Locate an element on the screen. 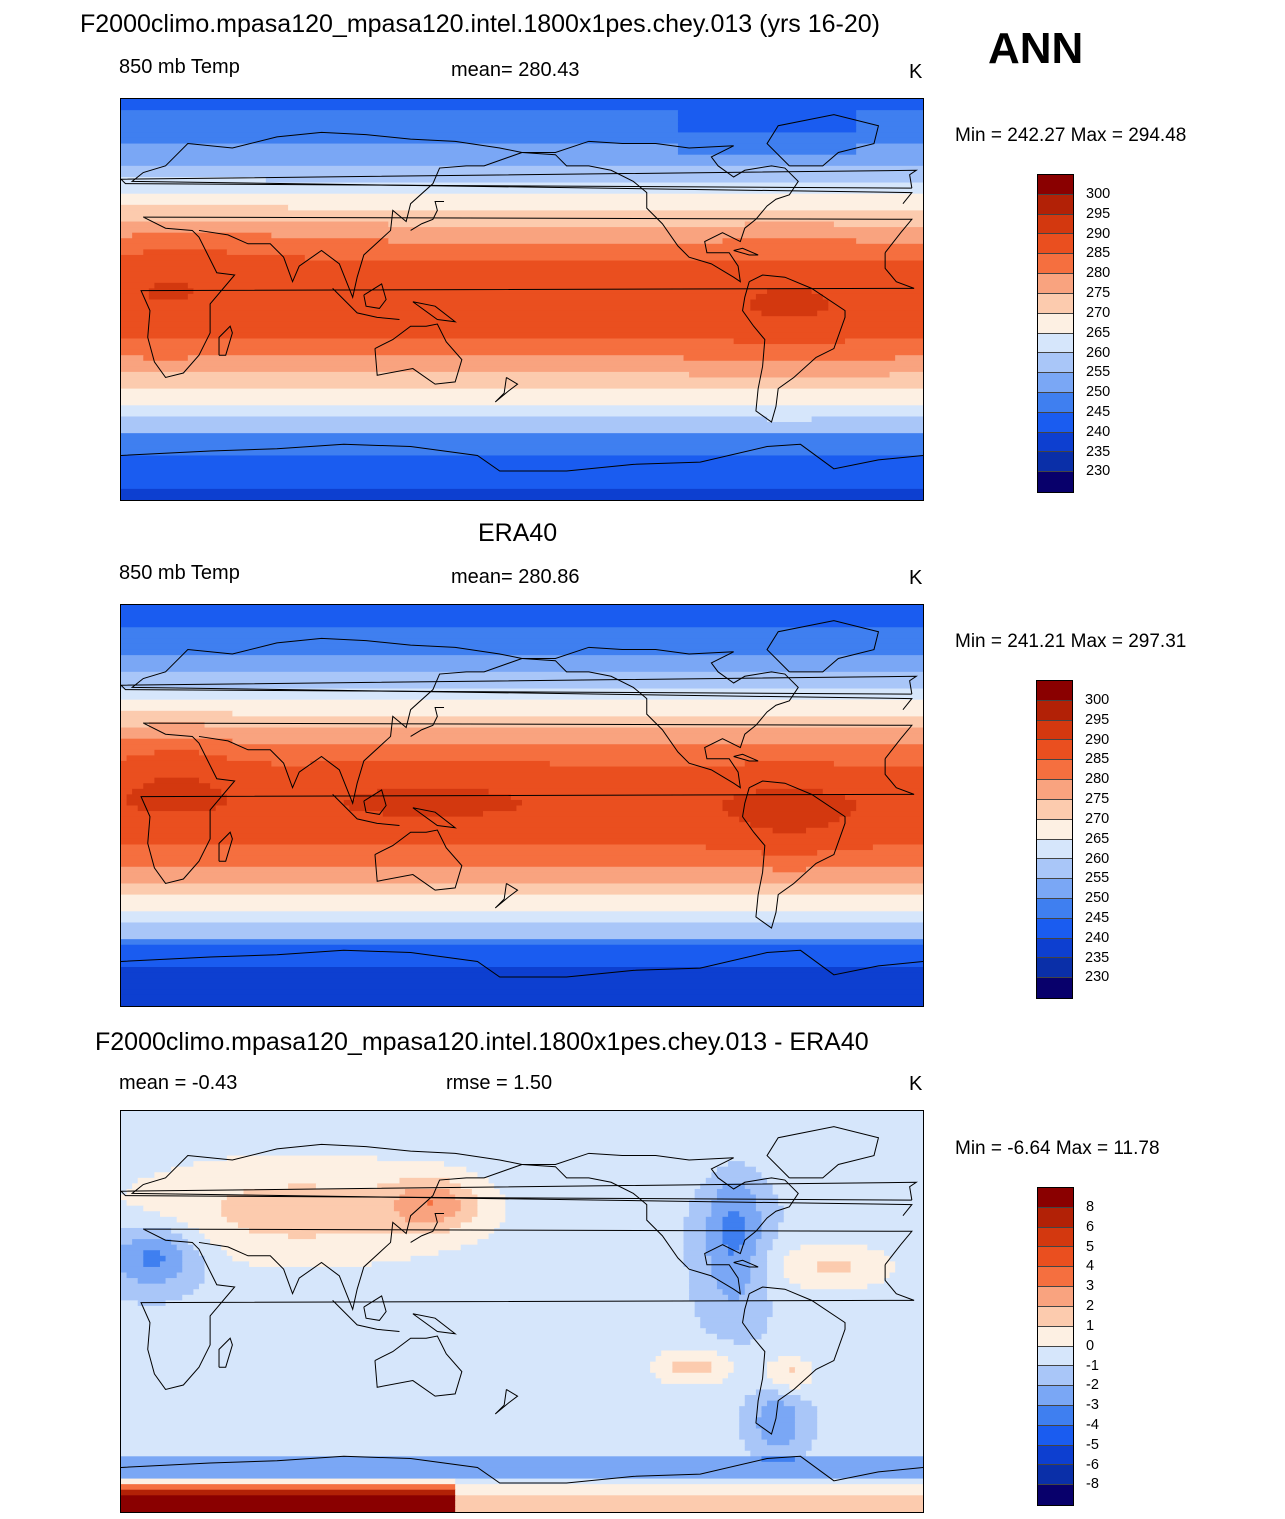  colorbar-tick-label: 255 is located at coordinates (1097, 878).